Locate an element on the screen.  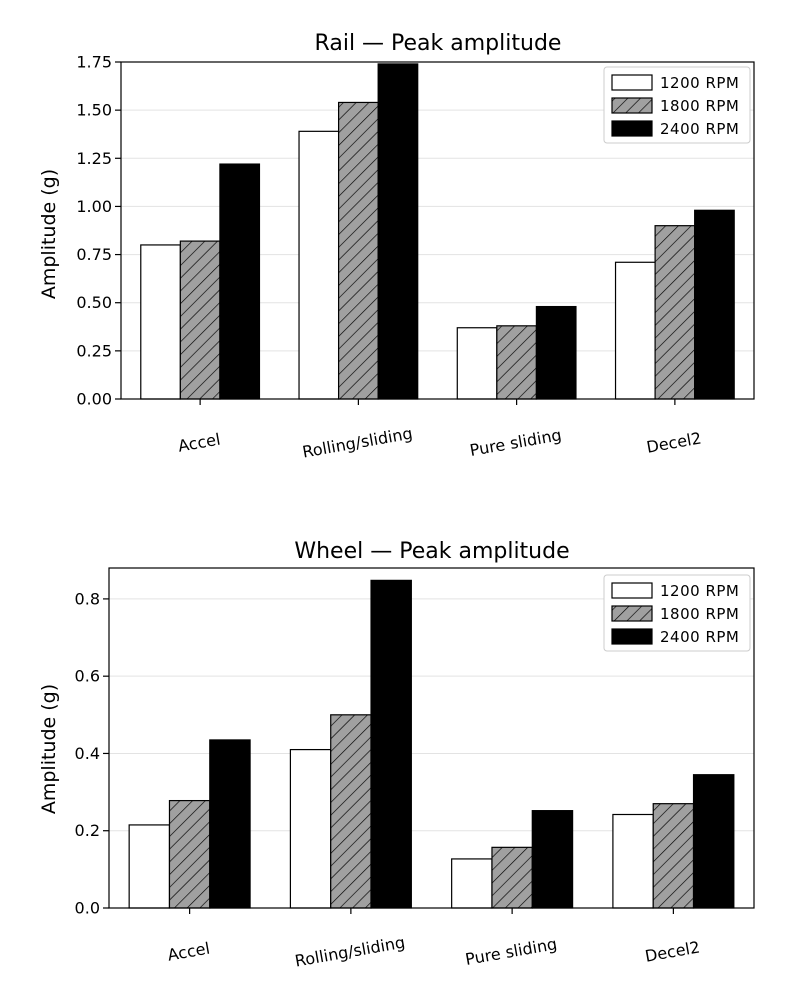
y-tick-label: 1.75 is located at coordinates (94, 62).